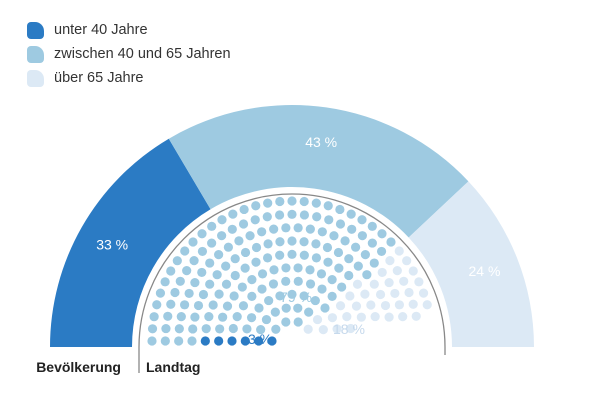  Describe the element at coordinates (101, 30) in the screenshot. I see `legend-label-under-40: unter 40 Jahre` at that location.